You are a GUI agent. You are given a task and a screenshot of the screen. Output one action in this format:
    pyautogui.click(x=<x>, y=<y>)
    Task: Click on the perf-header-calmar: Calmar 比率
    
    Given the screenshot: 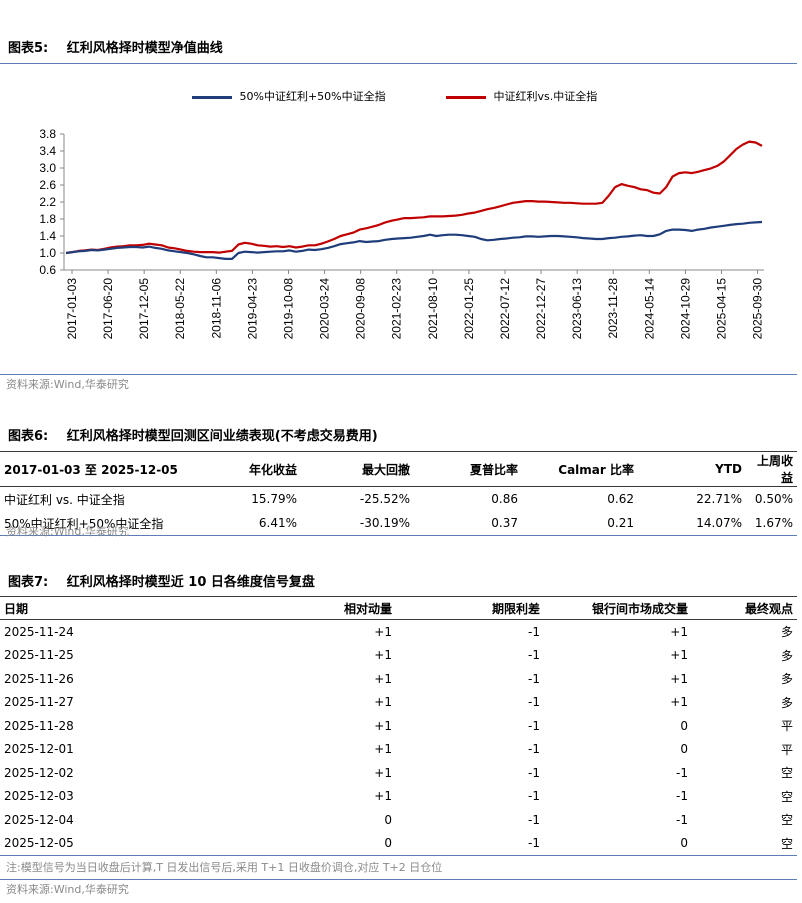 What is the action you would take?
    pyautogui.click(x=596, y=469)
    